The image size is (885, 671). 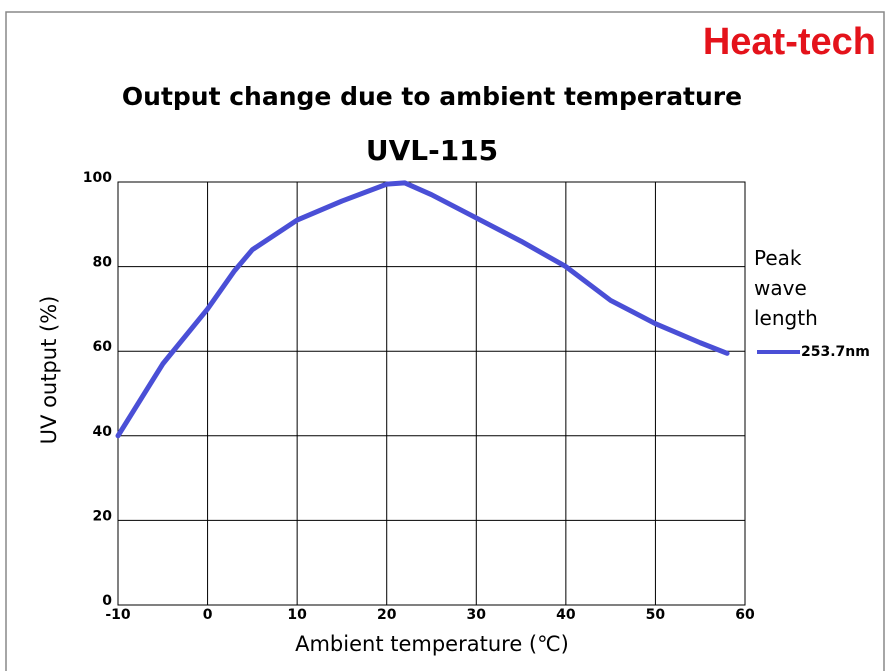 I want to click on brand: Heat-tech, so click(x=789, y=42).